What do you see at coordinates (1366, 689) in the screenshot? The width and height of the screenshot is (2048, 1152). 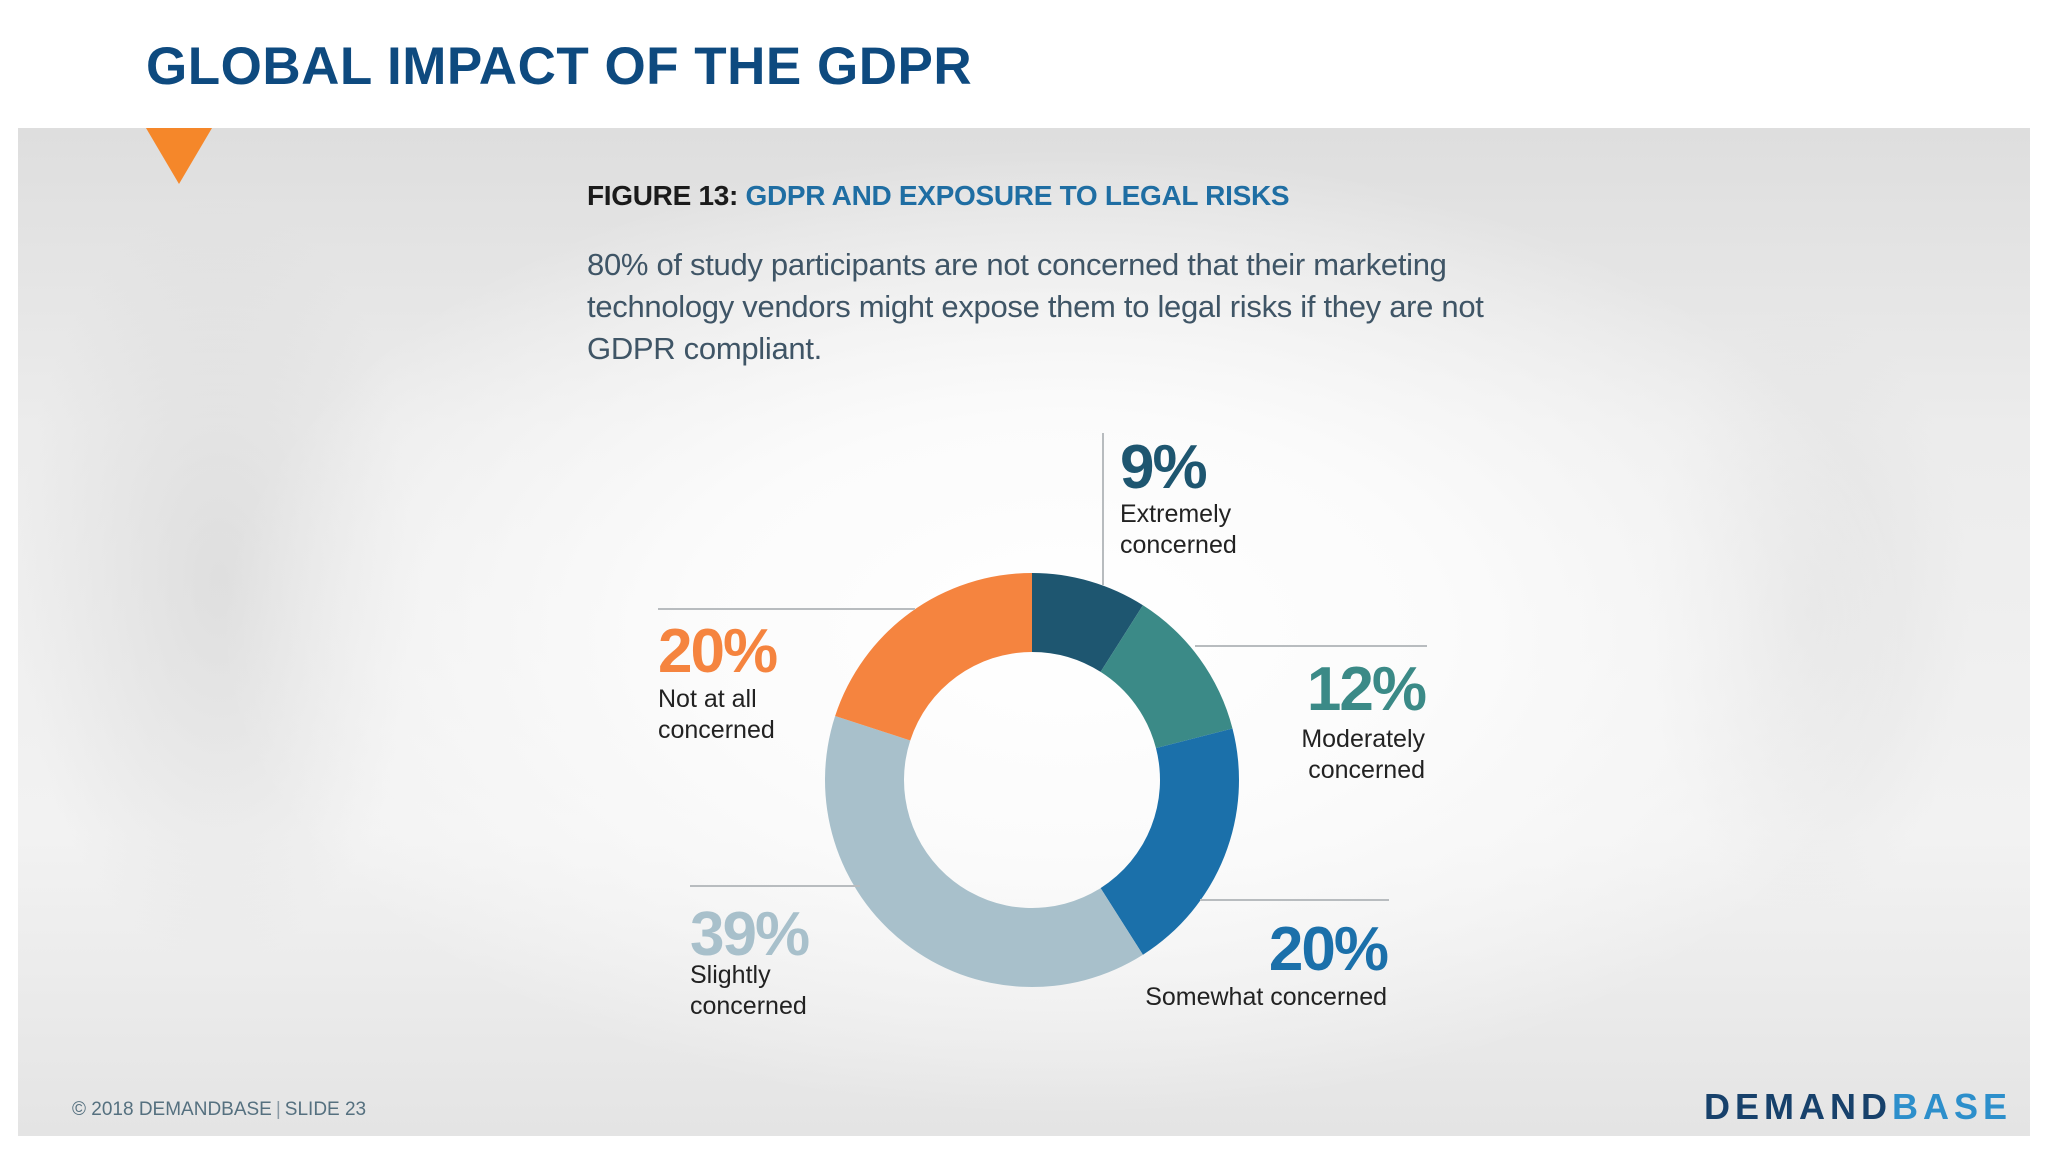 I see `pct-label-1: 12%` at bounding box center [1366, 689].